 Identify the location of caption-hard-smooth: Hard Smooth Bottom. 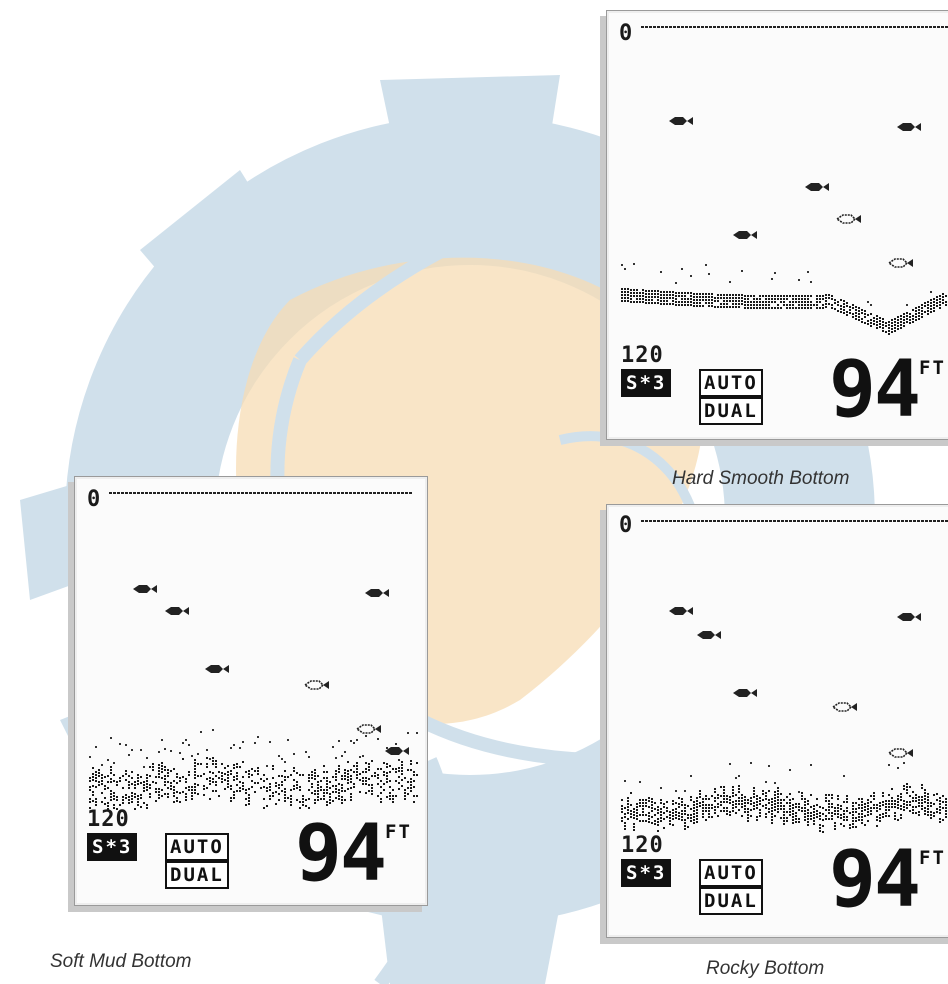
(761, 478).